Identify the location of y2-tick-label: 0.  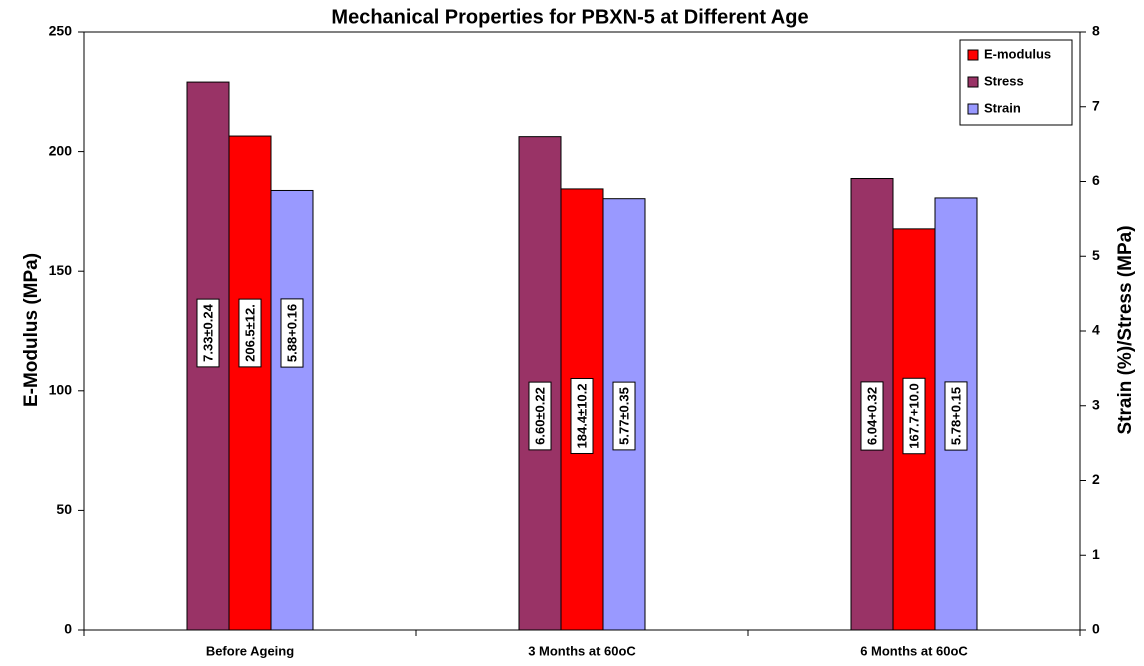
(1096, 629).